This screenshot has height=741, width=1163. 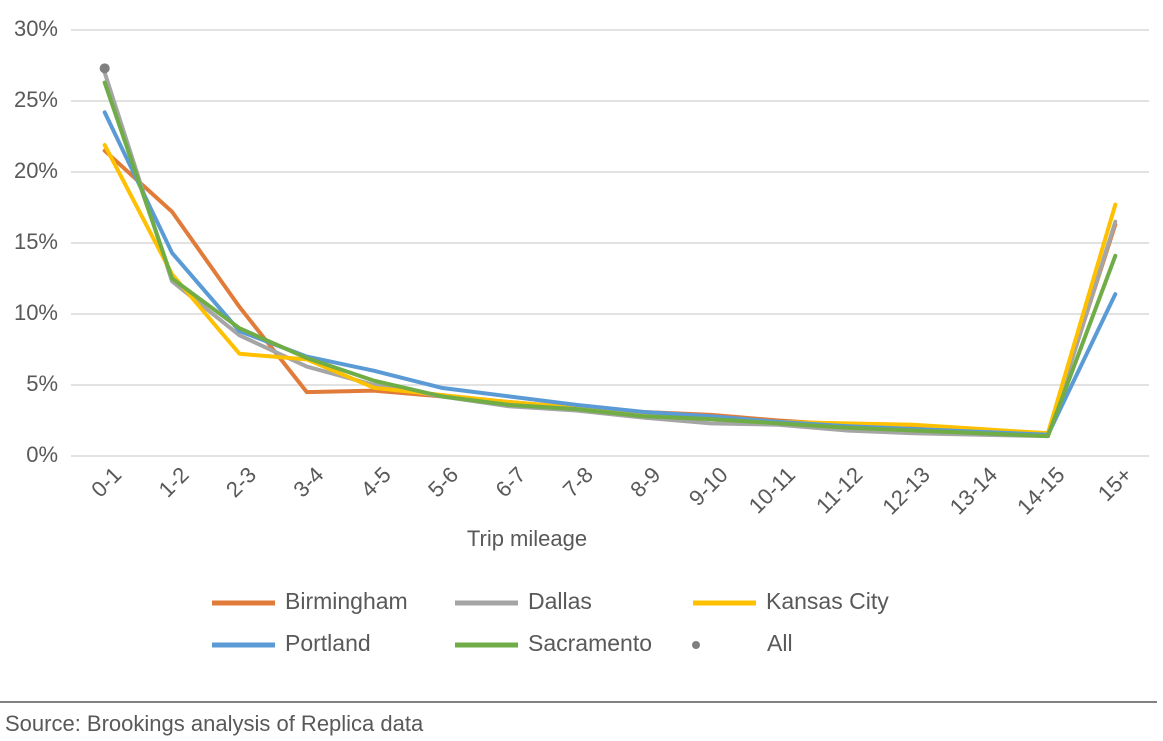 What do you see at coordinates (1040, 490) in the screenshot?
I see `x-tick-label: 14-15` at bounding box center [1040, 490].